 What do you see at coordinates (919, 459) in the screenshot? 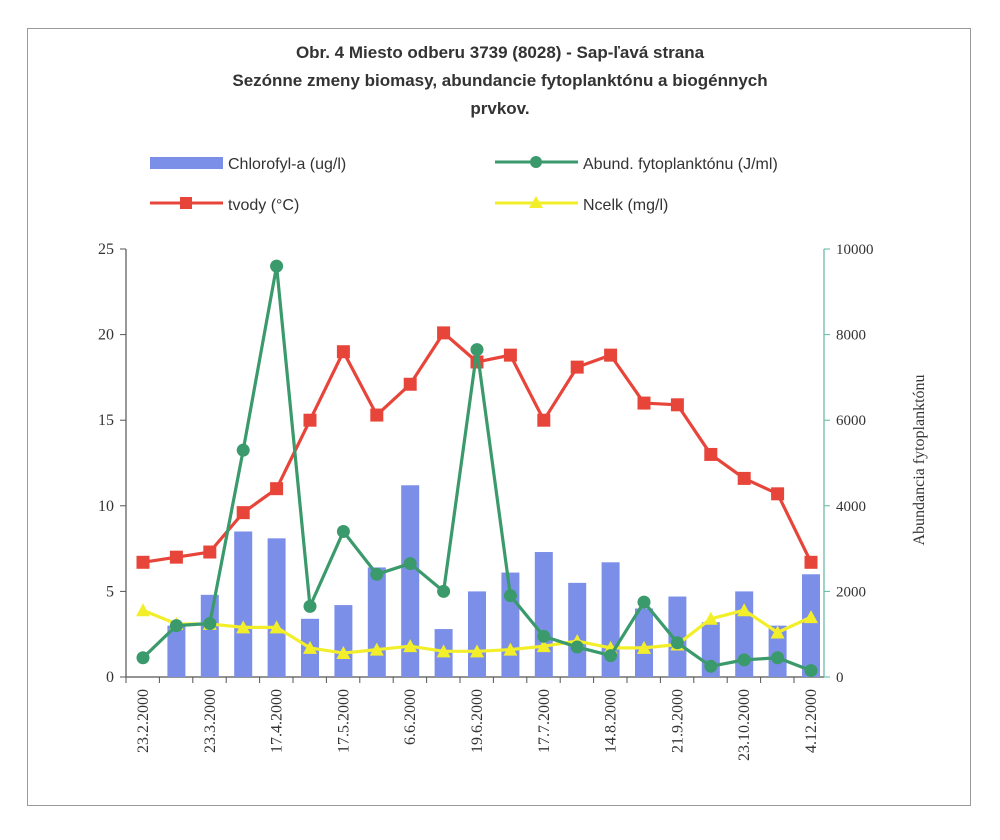
I see `right-axis-title: Abundancia fytoplanktónu` at bounding box center [919, 459].